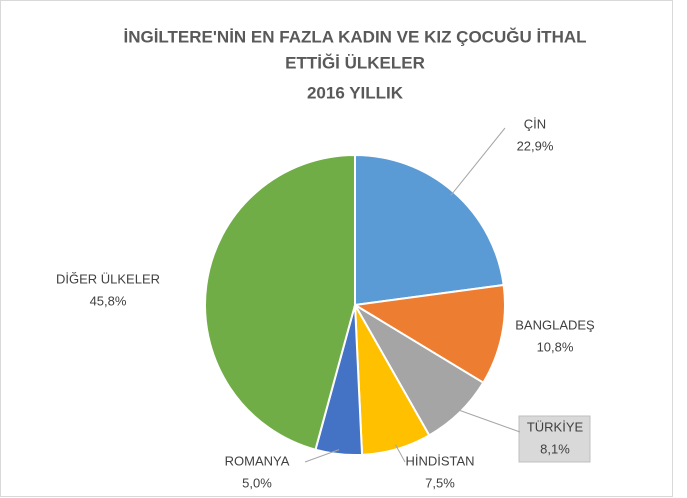  I want to click on slice-value-label: 8,1%, so click(555, 448).